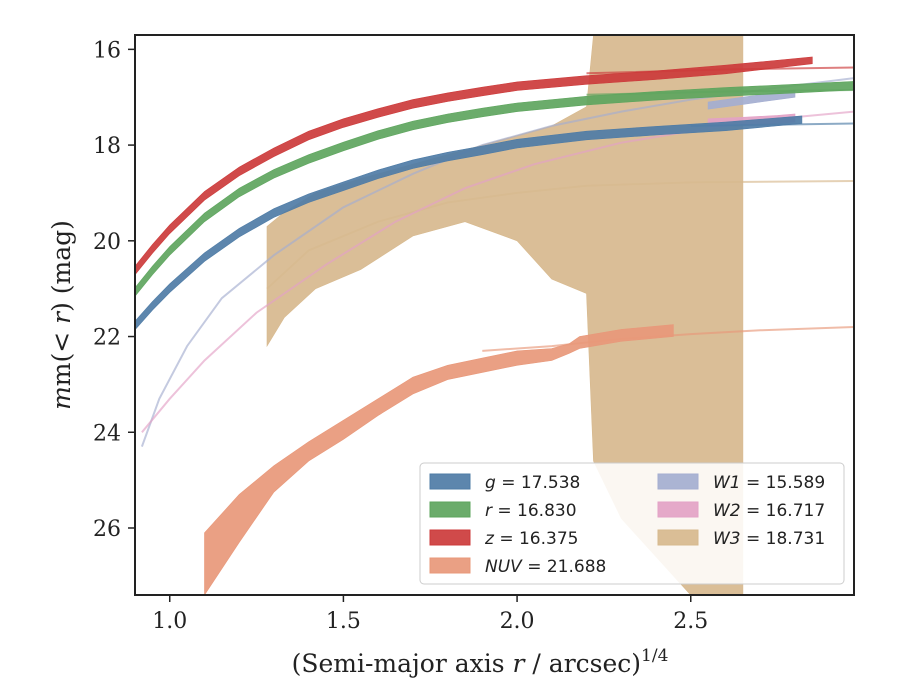 The width and height of the screenshot is (900, 700). I want to click on legend-item-z: z = 16.375, so click(503, 539).